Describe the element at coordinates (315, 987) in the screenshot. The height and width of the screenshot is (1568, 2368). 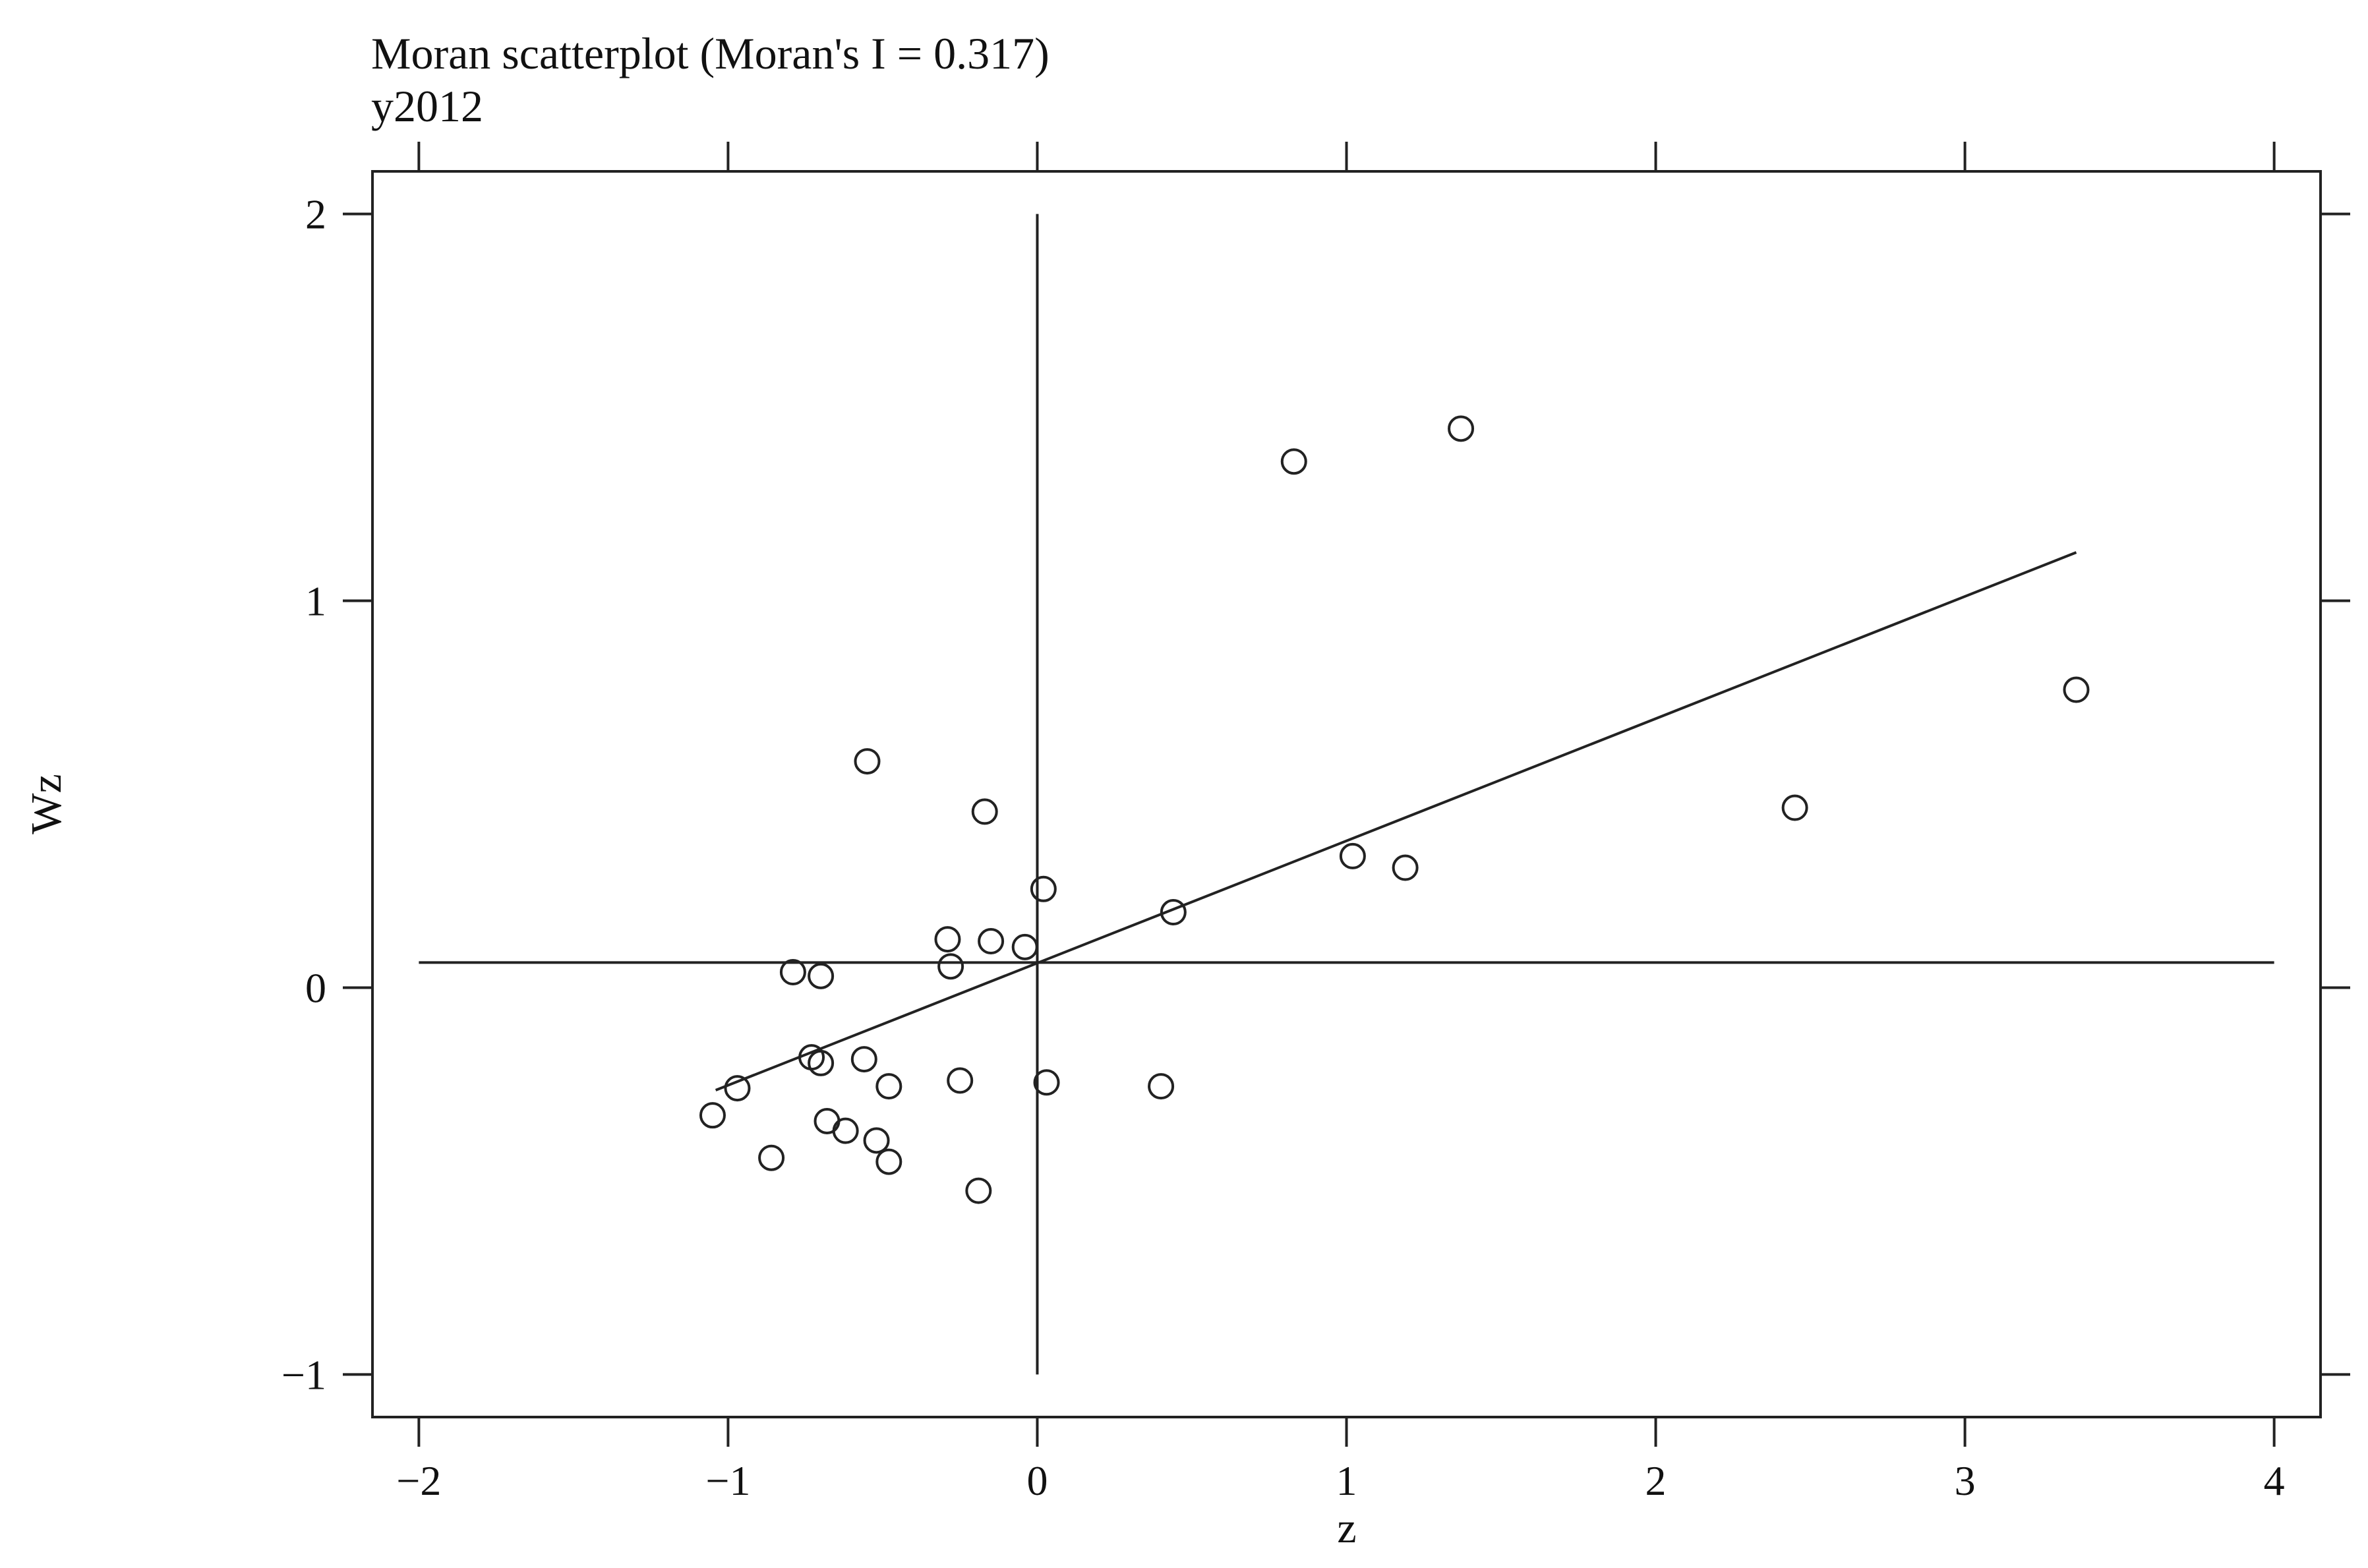
I see `y-tick-label-1: 0` at that location.